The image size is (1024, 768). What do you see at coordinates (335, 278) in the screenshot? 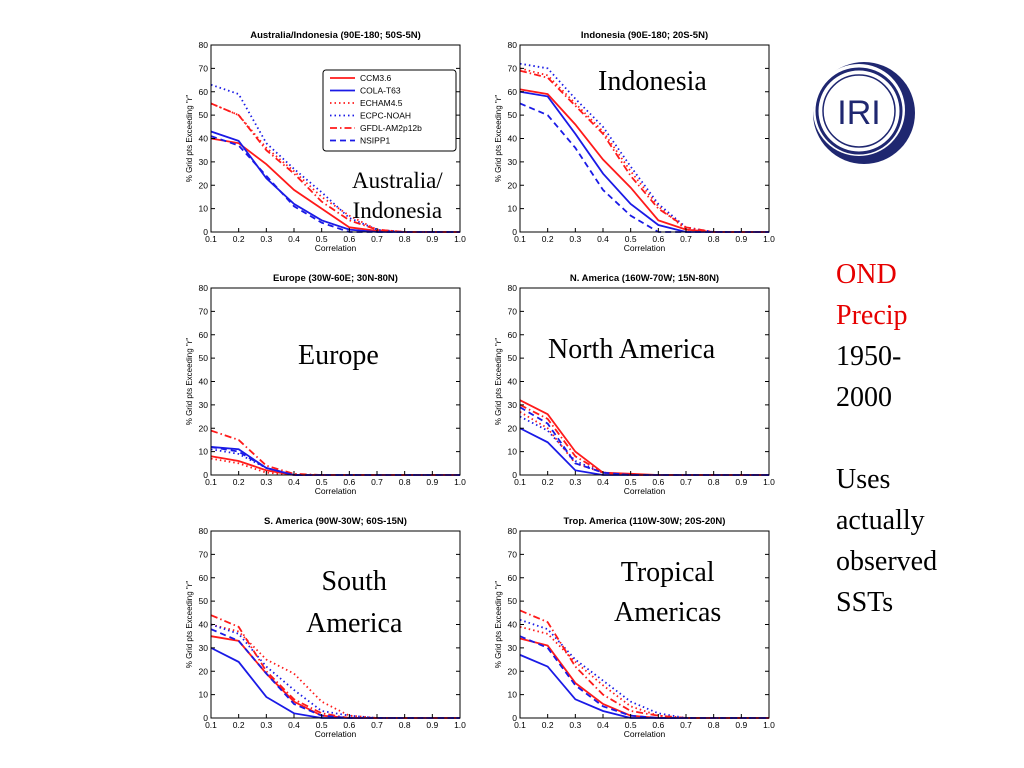
I see `chart-title: Europe (30W-60E; 30N-80N)` at bounding box center [335, 278].